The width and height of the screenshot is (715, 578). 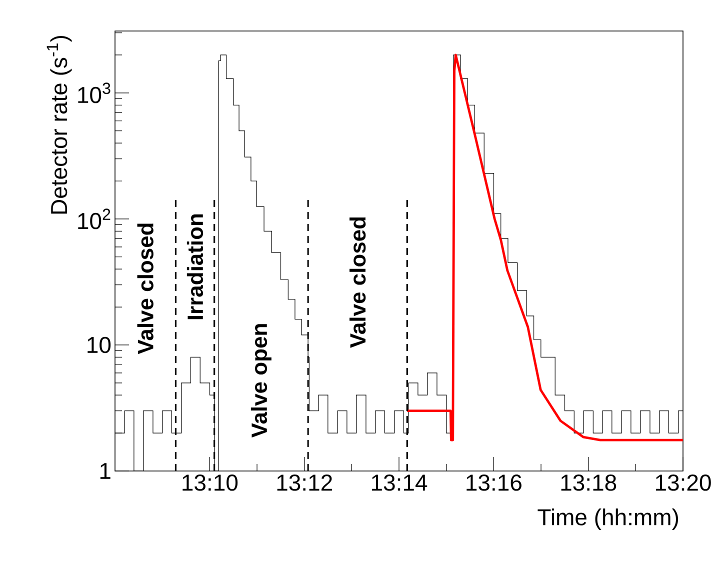 What do you see at coordinates (400, 482) in the screenshot?
I see `x-tick-label: 13:14` at bounding box center [400, 482].